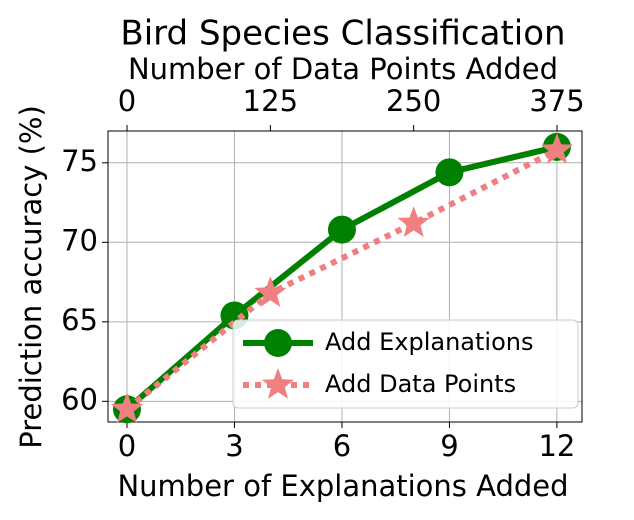 This screenshot has height=520, width=634. Describe the element at coordinates (413, 101) in the screenshot. I see `x2-tick-label: 250` at that location.